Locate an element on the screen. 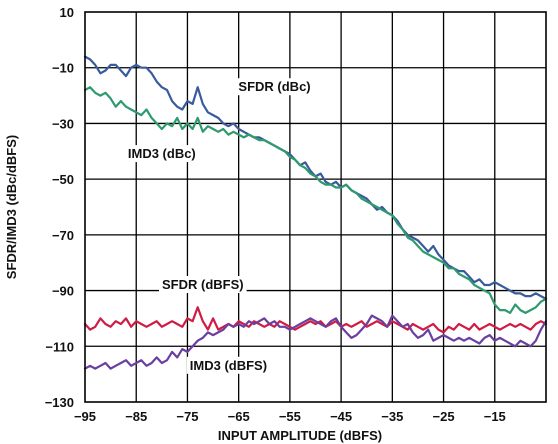  series-annotation: IMD3 (dBFS) is located at coordinates (228, 365).